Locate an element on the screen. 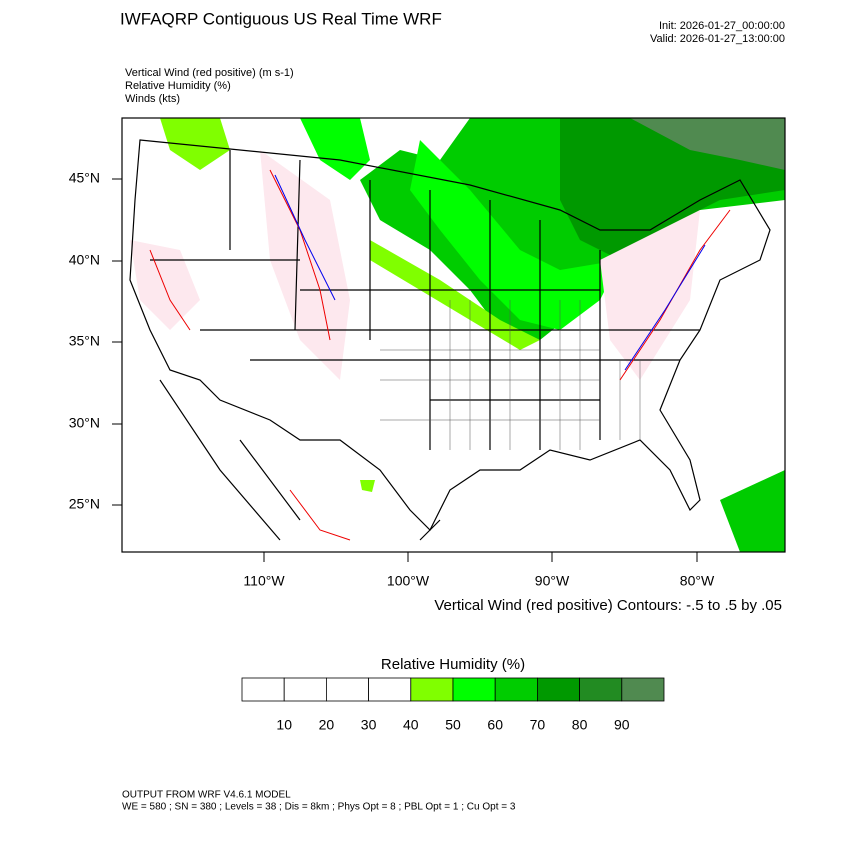  lon-label: 100°W is located at coordinates (408, 581).